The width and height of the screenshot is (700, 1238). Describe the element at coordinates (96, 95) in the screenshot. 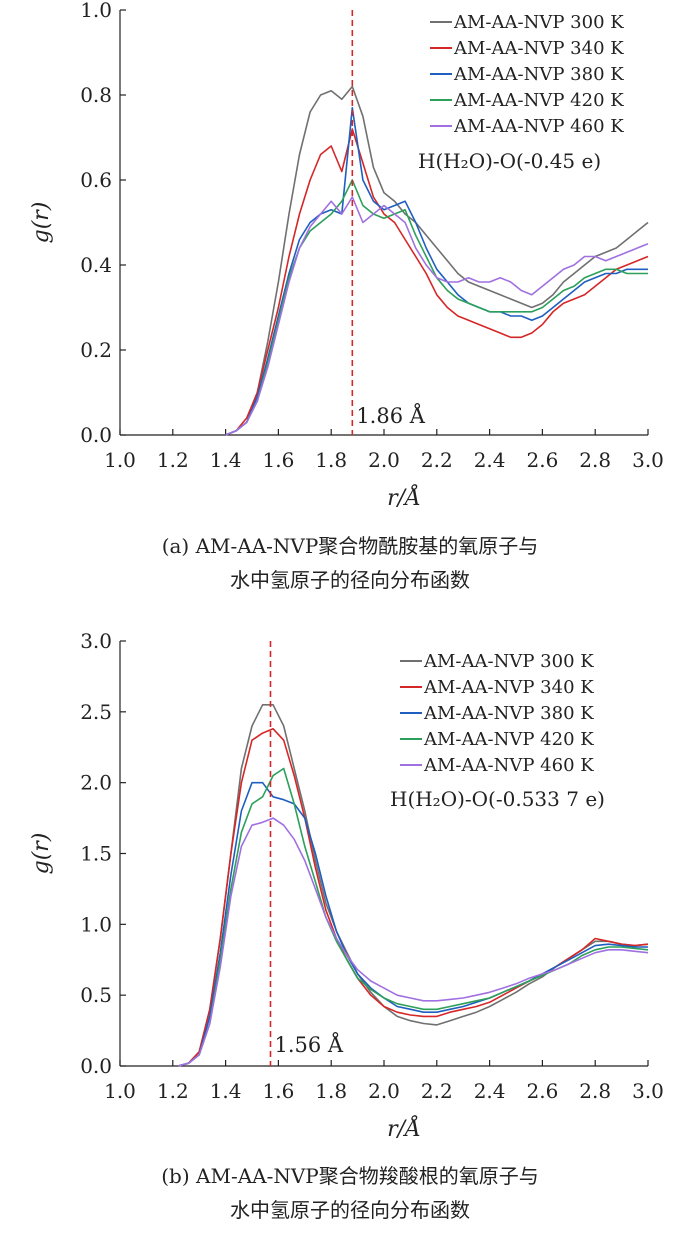

I see `y-tick-label: 0.8` at that location.